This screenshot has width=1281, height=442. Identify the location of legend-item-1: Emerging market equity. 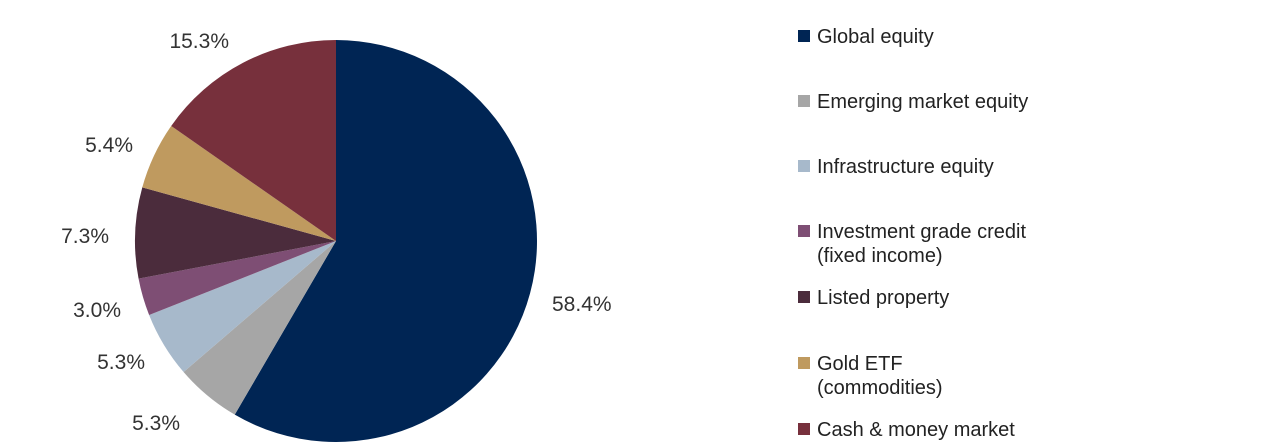
(913, 102).